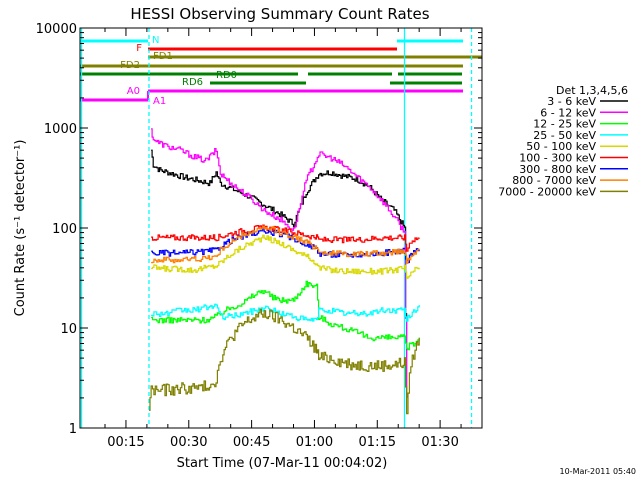 The height and width of the screenshot is (480, 640). Describe the element at coordinates (226, 75) in the screenshot. I see `state-label-rd0: RD0` at that location.